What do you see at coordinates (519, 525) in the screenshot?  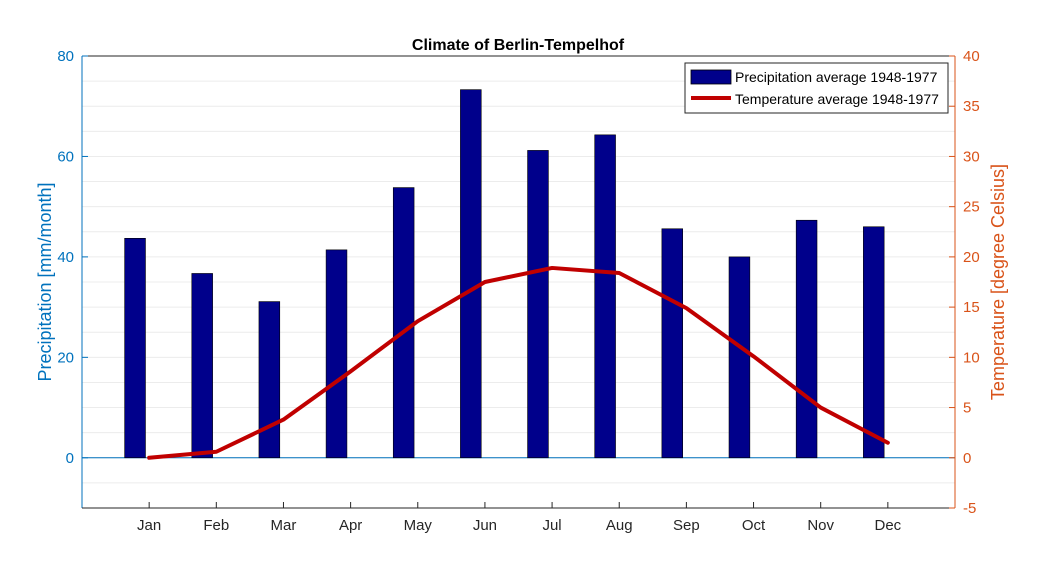 I see `x-tick-labels: Jan Feb Mar Apr May Jun Jul Aug Sep Oct Nov Dec` at bounding box center [519, 525].